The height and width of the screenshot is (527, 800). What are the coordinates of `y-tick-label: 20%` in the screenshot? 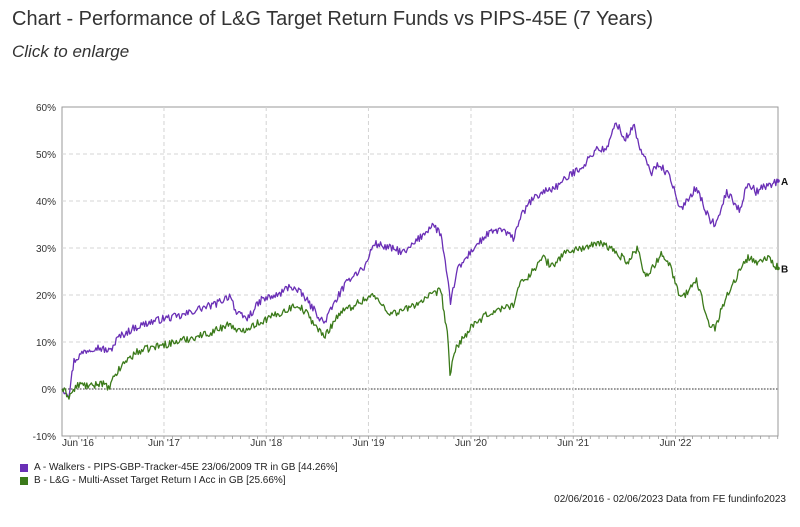 It's located at (46, 296).